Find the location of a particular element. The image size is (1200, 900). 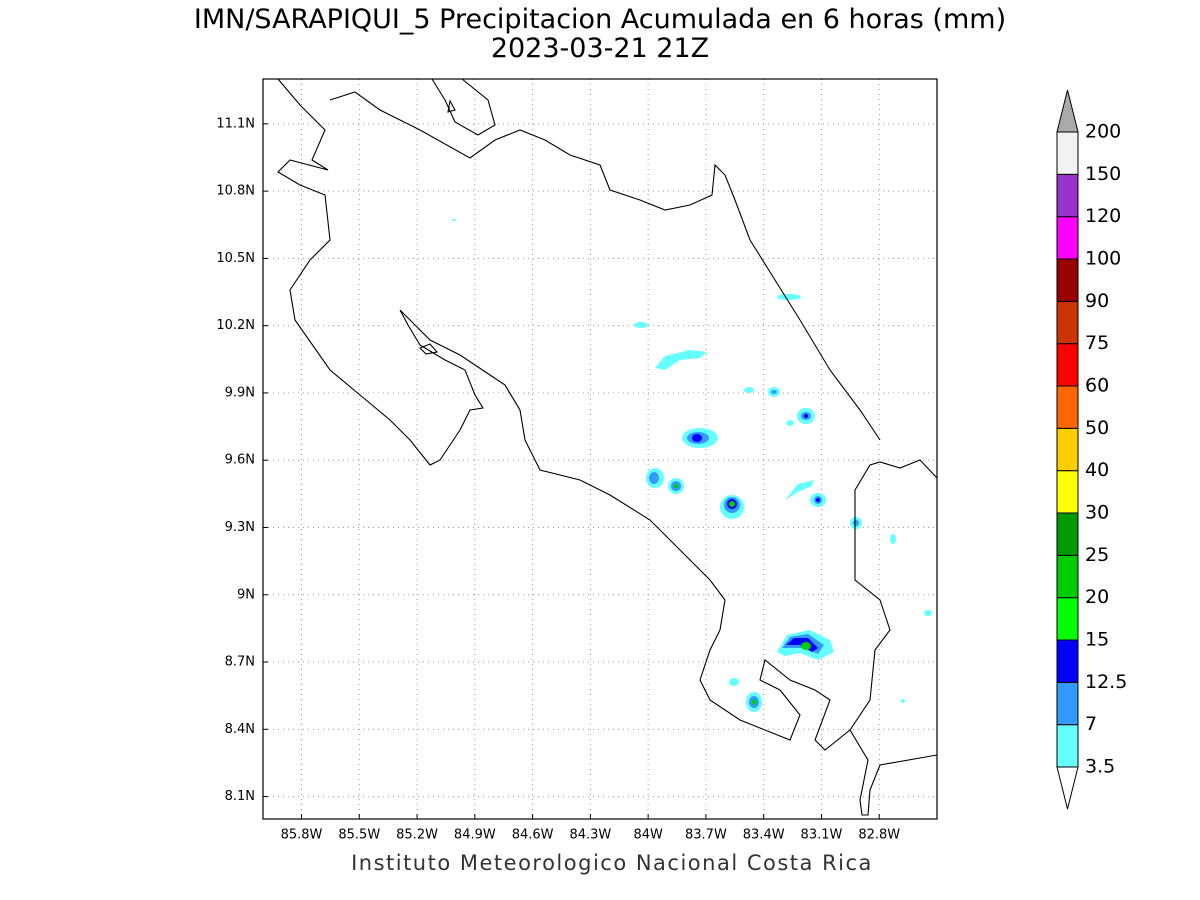

y-tick-label: 10.5N is located at coordinates (235, 258).